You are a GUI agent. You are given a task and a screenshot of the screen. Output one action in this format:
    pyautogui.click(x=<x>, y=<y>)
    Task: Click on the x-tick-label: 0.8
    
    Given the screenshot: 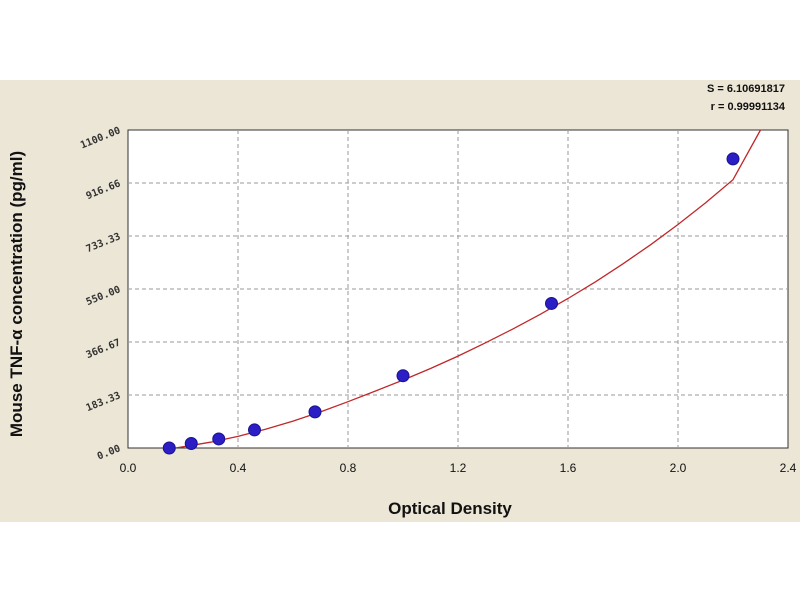 What is the action you would take?
    pyautogui.click(x=348, y=468)
    